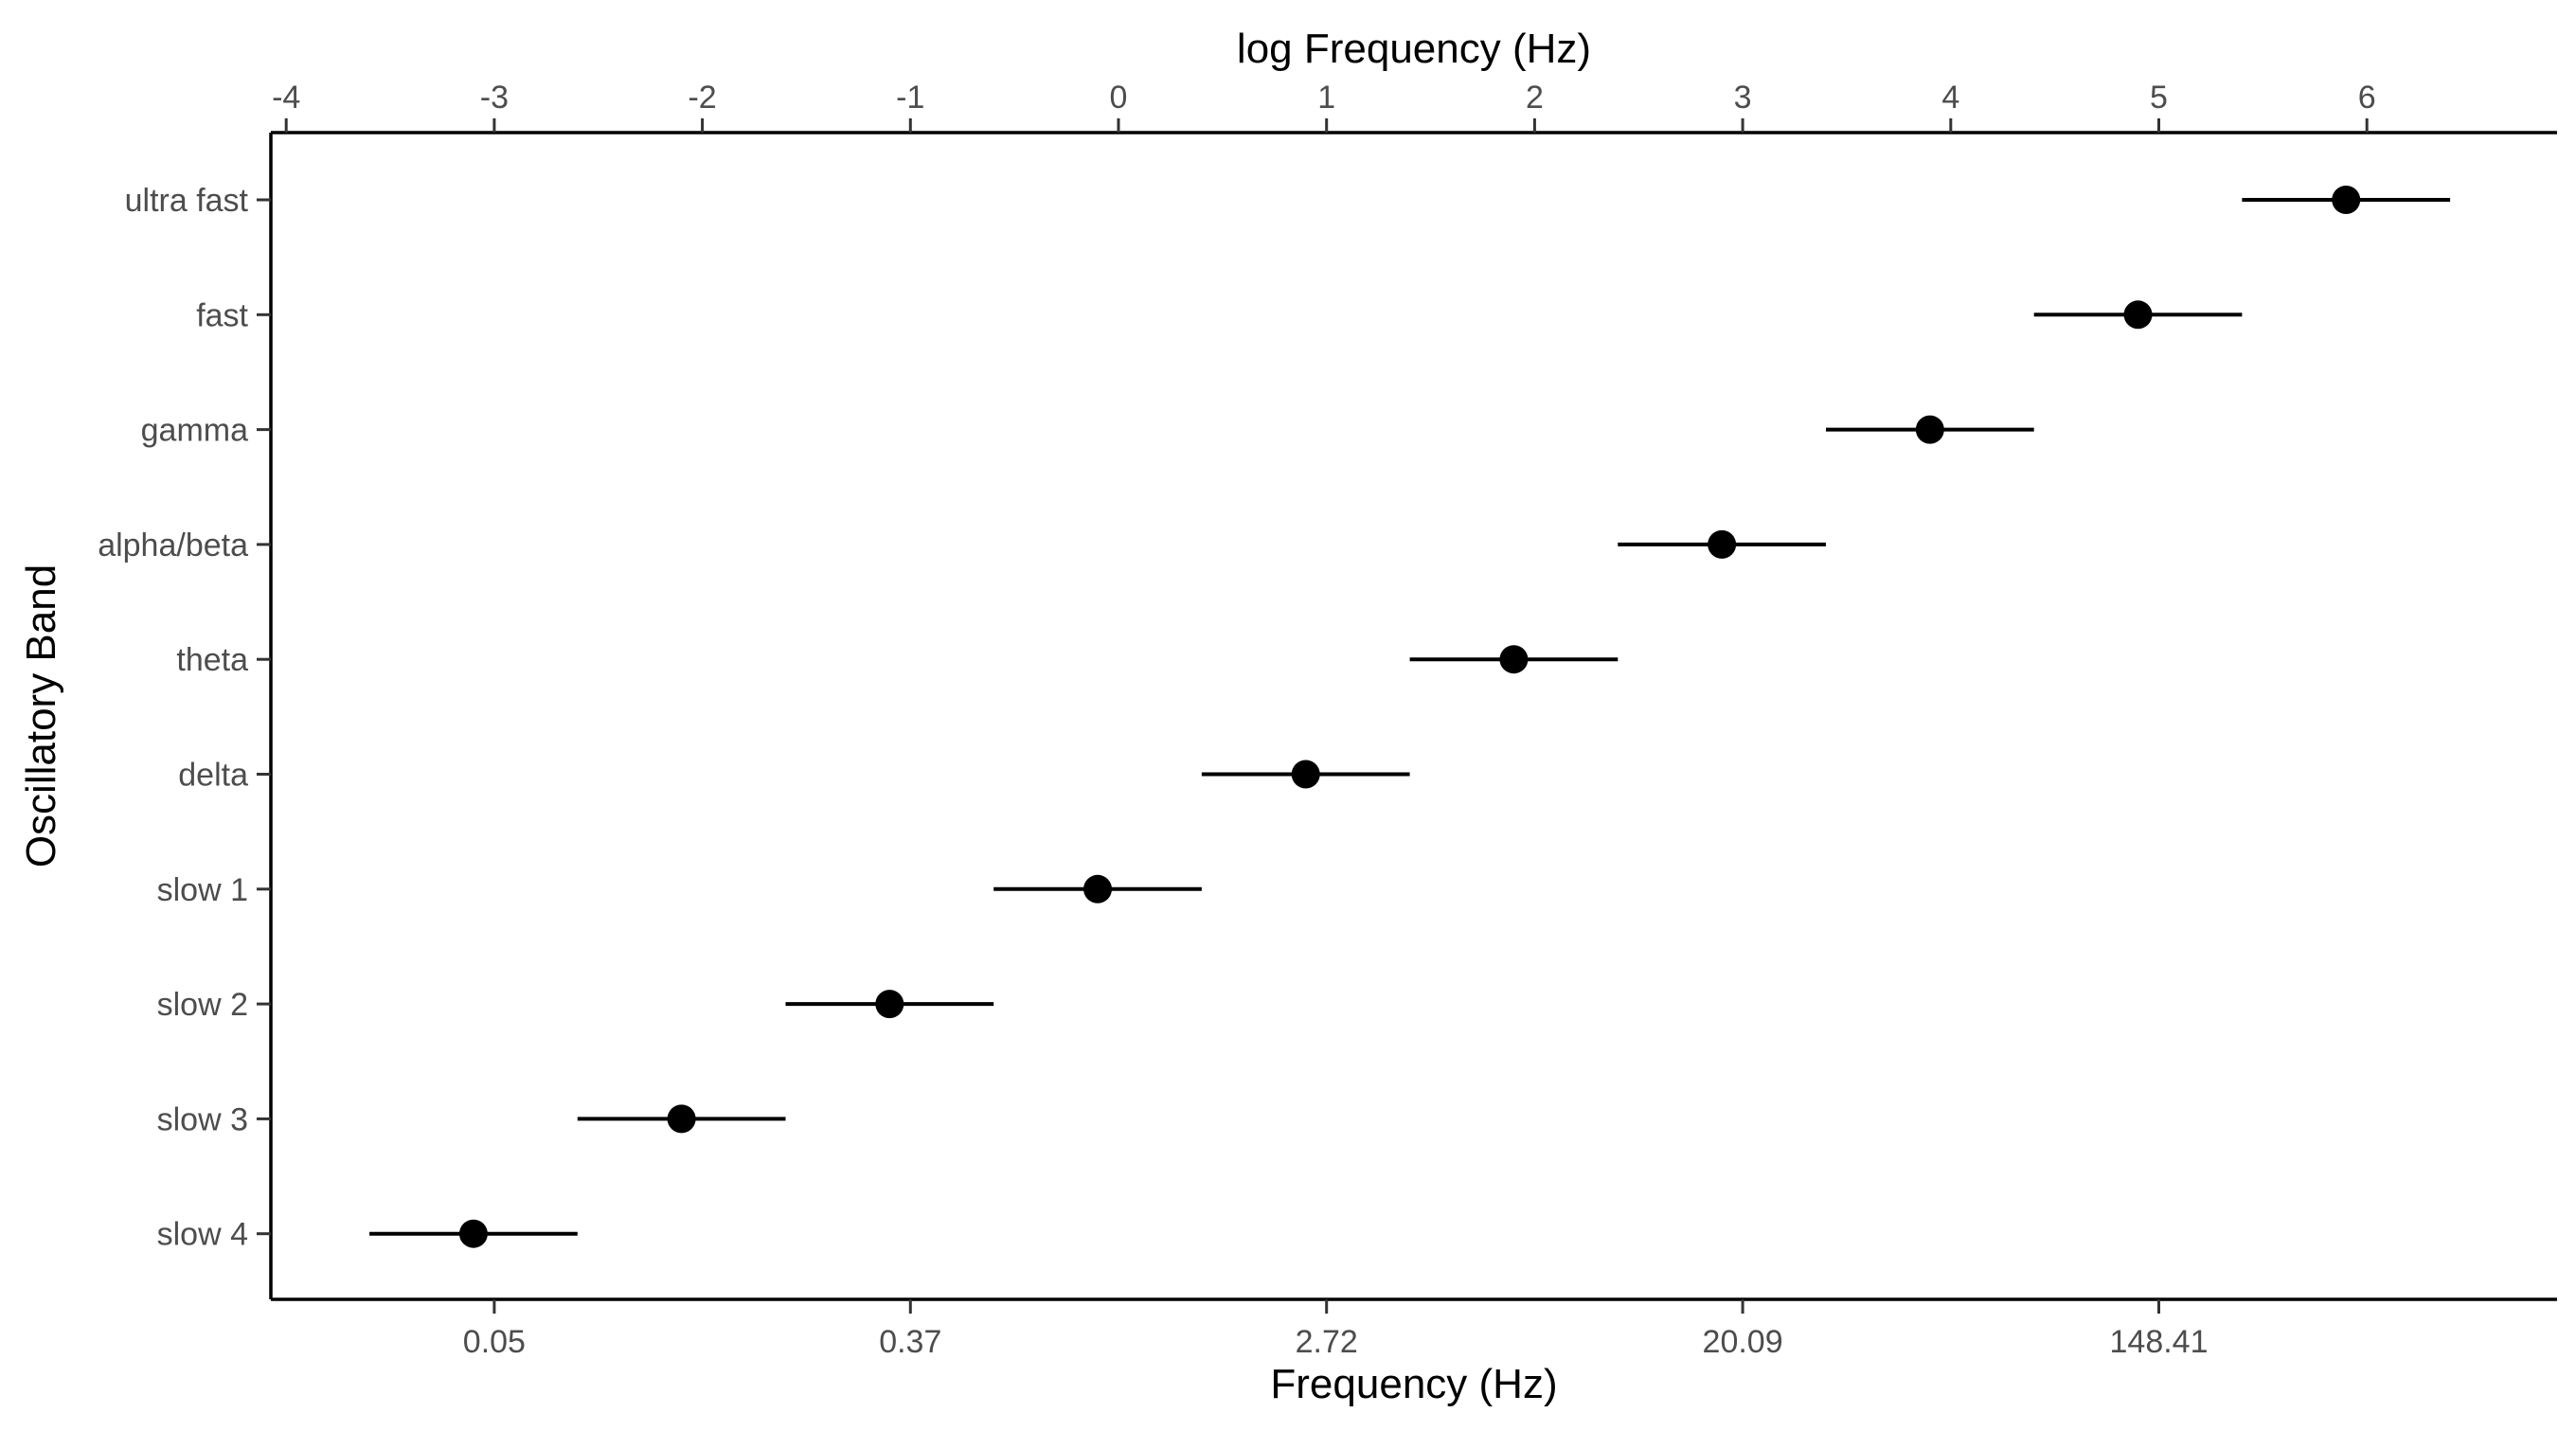 The height and width of the screenshot is (1431, 2576). Describe the element at coordinates (286, 98) in the screenshot. I see `top-tick-label: -4` at that location.